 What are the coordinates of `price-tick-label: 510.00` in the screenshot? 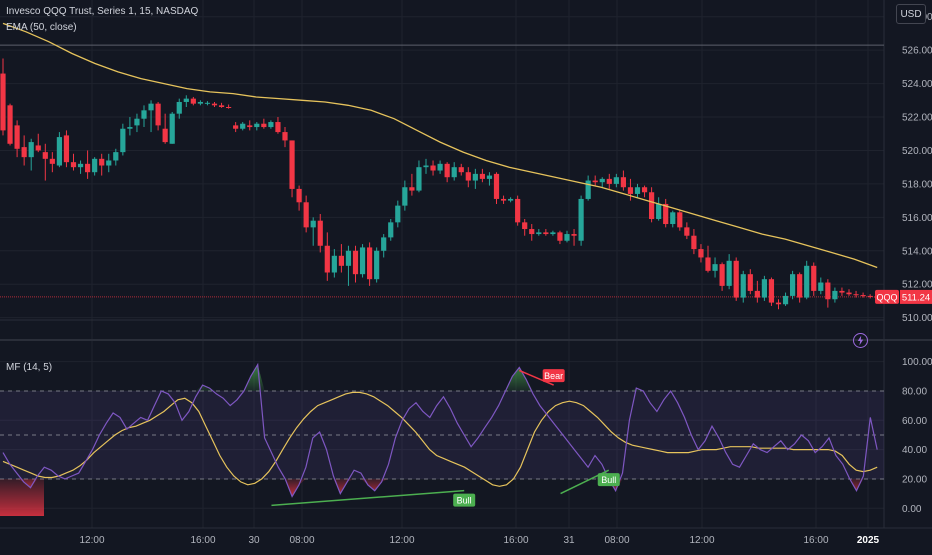 It's located at (917, 318).